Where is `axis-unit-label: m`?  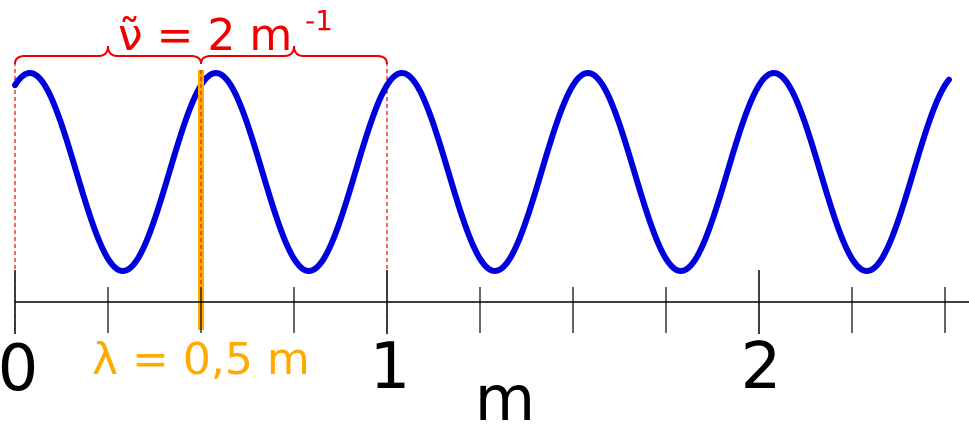 axis-unit-label: m is located at coordinates (505, 393).